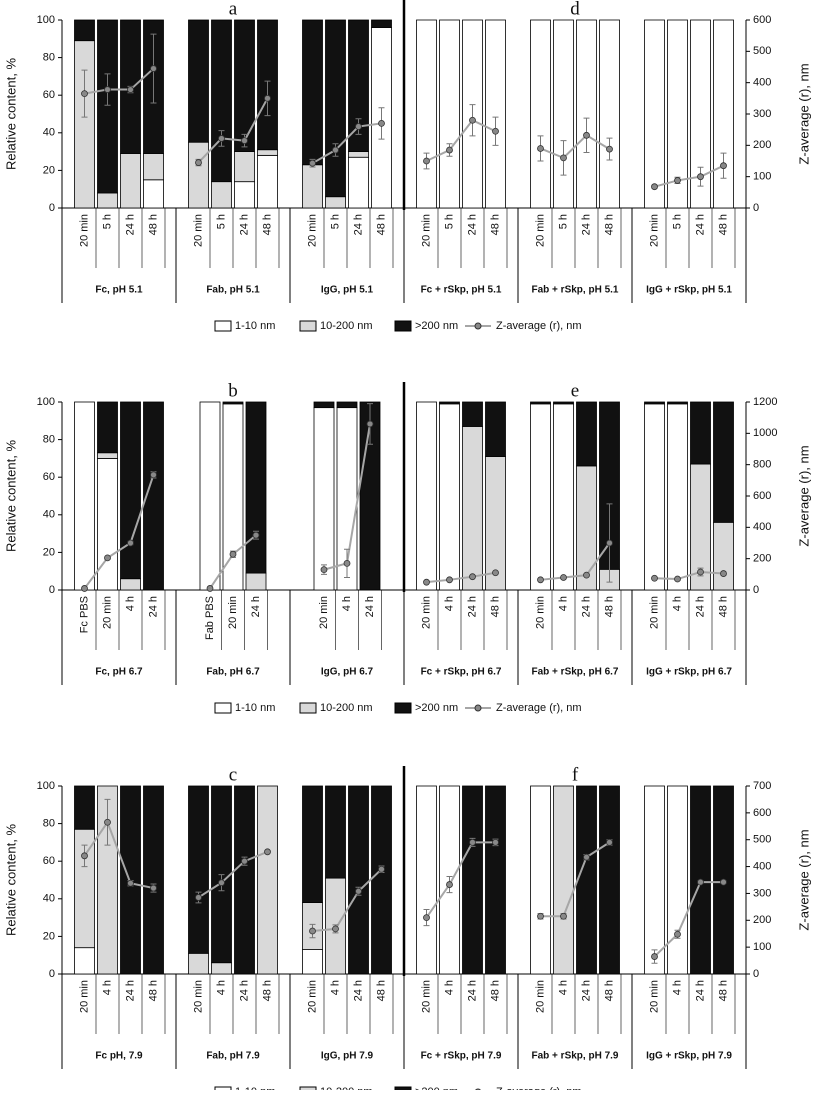 The height and width of the screenshot is (1095, 816). Describe the element at coordinates (233, 1056) in the screenshot. I see `group-label: Fab, pH 7.9` at that location.